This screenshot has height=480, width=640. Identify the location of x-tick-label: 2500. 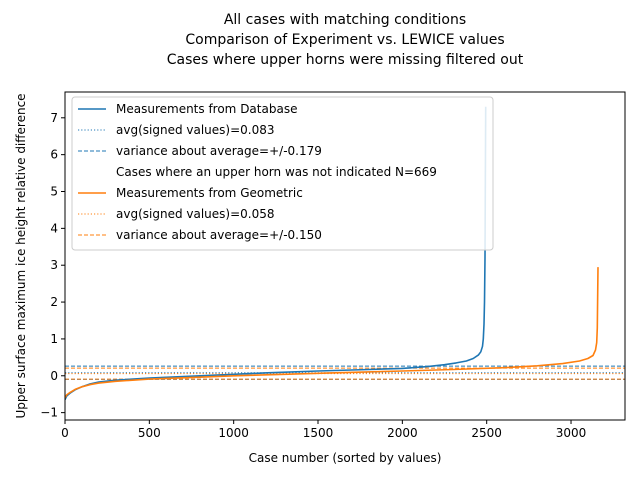
(486, 433).